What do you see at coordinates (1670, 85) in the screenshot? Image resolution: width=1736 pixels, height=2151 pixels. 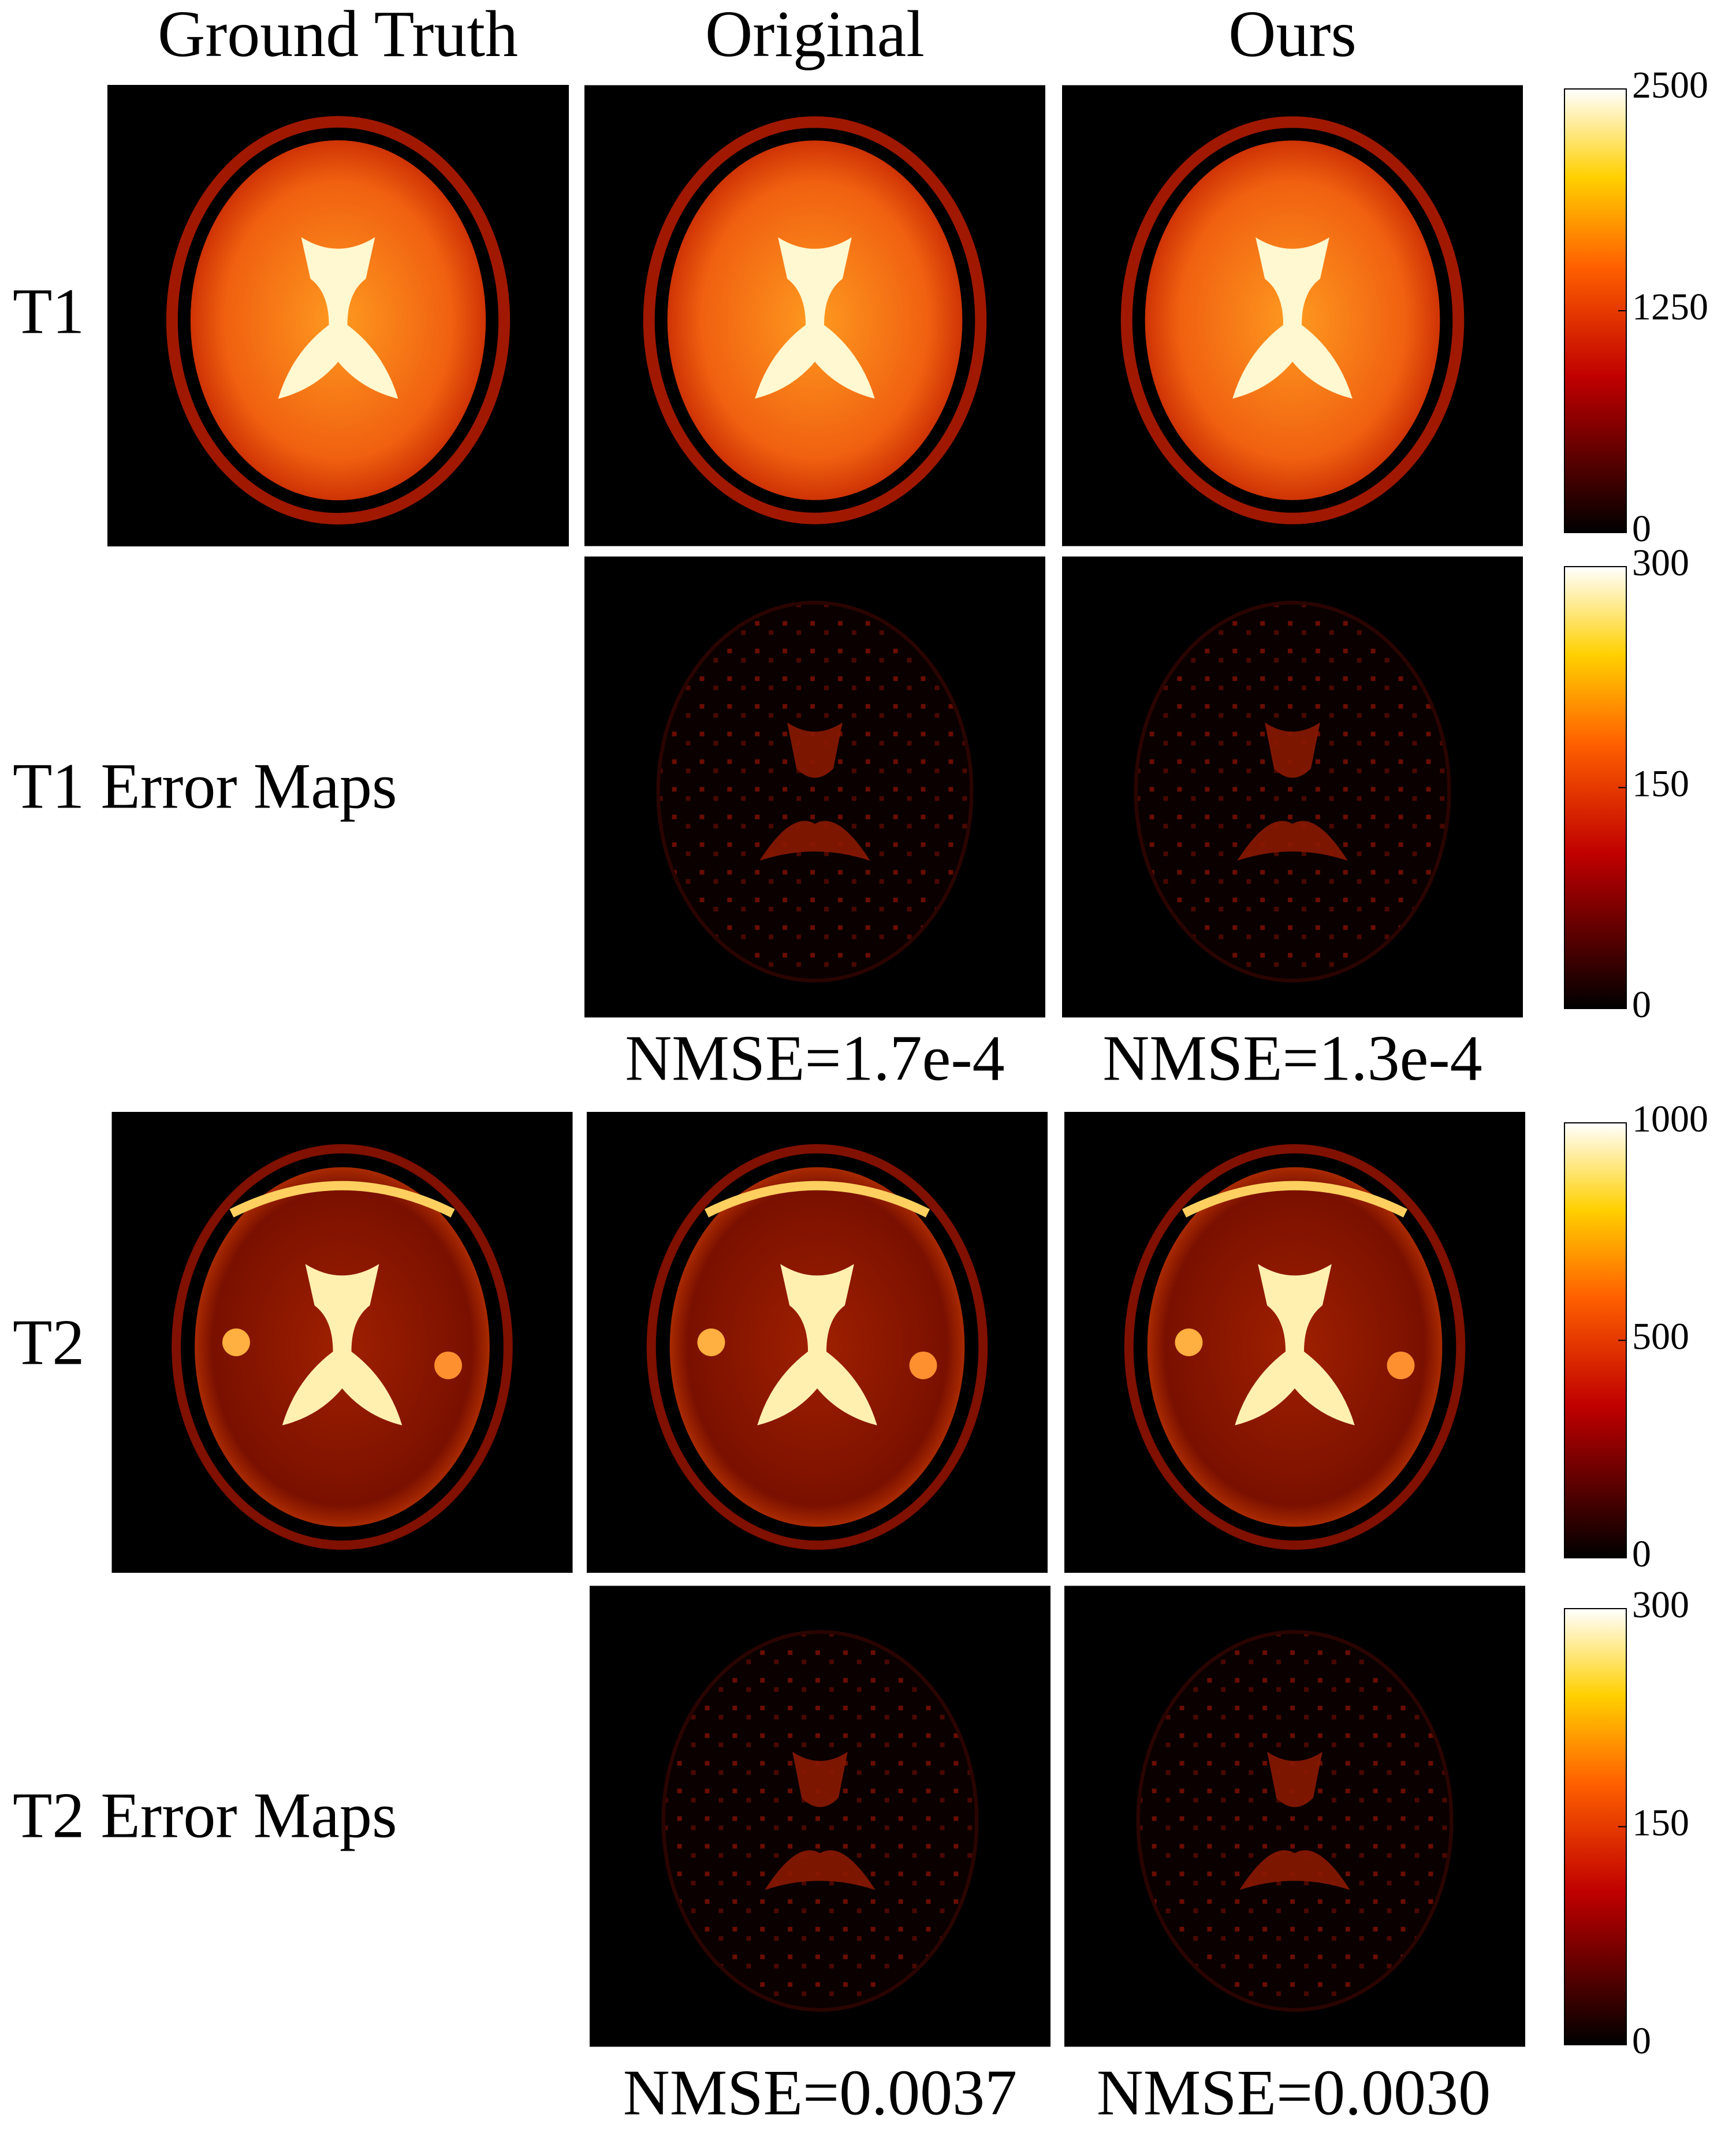 I see `colorbar-tick-label: 2500` at bounding box center [1670, 85].